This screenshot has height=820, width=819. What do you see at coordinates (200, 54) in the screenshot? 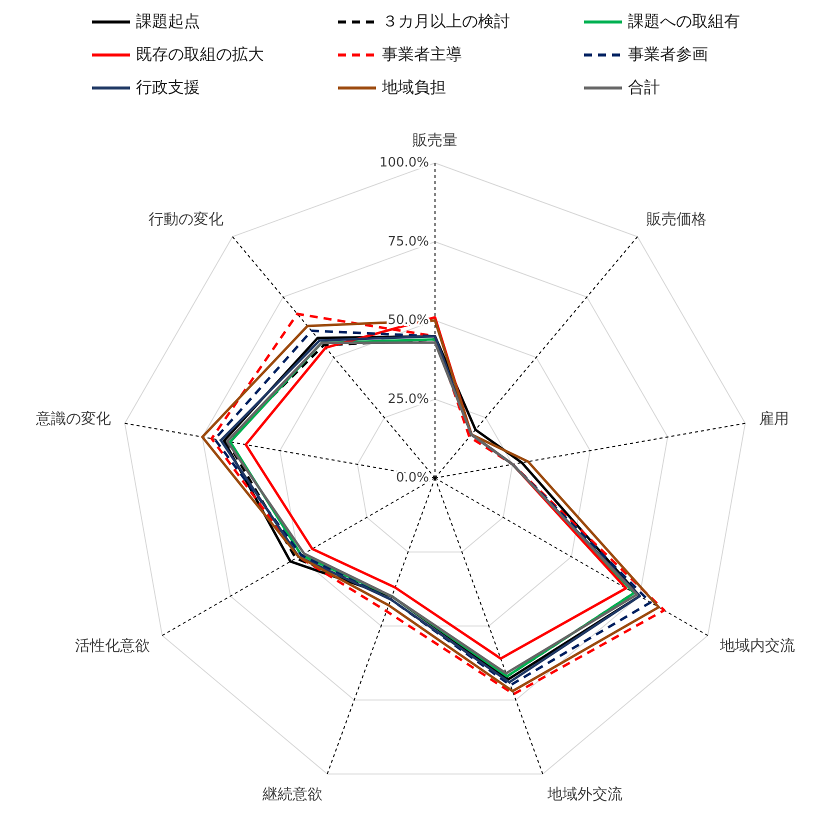
I see `legend-label: 既存の取組の拡大` at bounding box center [200, 54].